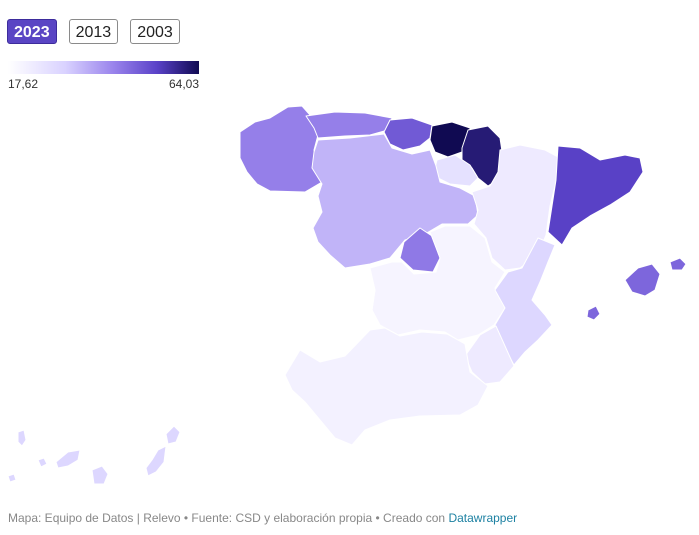 The width and height of the screenshot is (699, 535). I want to click on region-cantabria, so click(408, 134).